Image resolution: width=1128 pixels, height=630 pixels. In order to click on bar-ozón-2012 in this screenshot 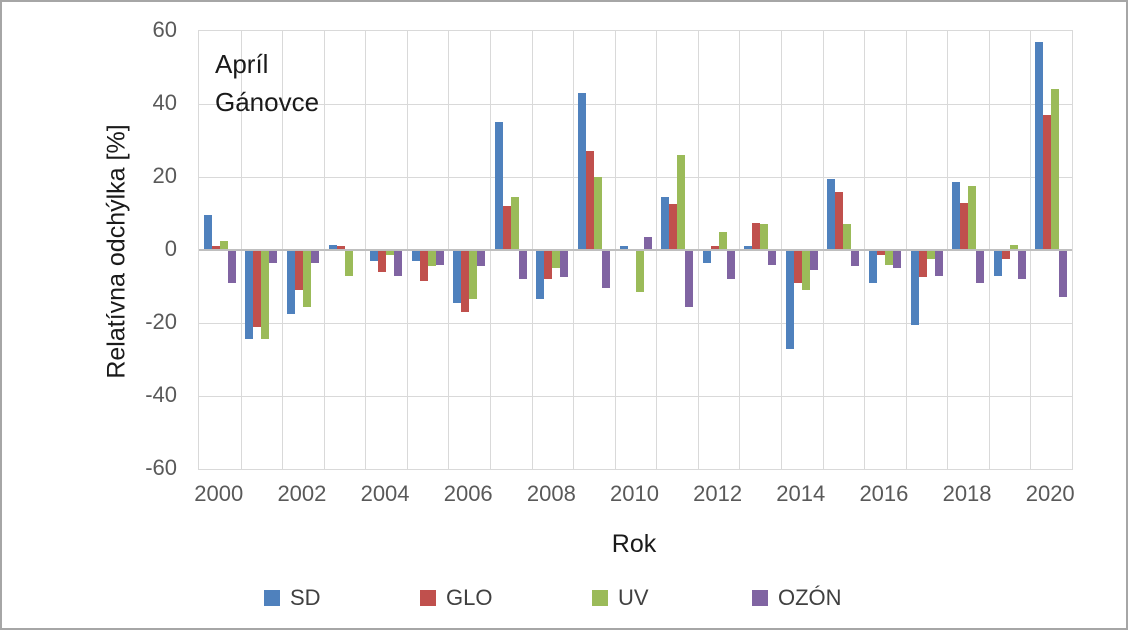, I will do `click(730, 265)`.